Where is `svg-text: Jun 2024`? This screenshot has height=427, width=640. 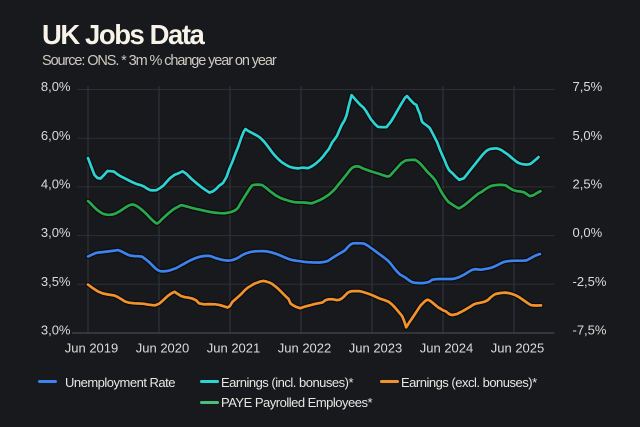 svg-text: Jun 2024 is located at coordinates (447, 347).